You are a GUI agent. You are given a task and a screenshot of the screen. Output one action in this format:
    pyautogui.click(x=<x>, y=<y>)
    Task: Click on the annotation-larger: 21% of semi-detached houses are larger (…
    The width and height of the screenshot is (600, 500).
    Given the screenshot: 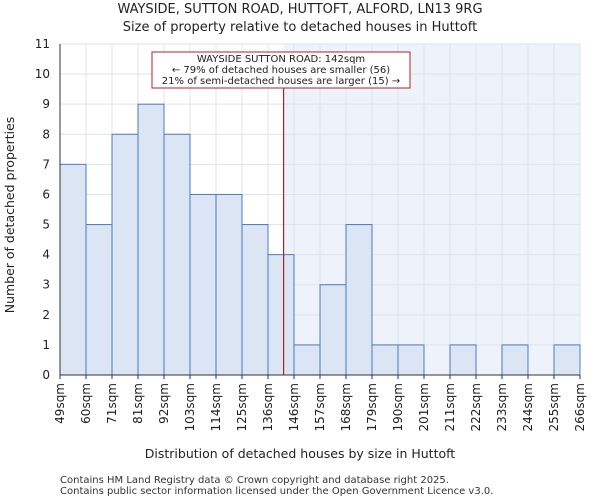 What is the action you would take?
    pyautogui.click(x=281, y=81)
    